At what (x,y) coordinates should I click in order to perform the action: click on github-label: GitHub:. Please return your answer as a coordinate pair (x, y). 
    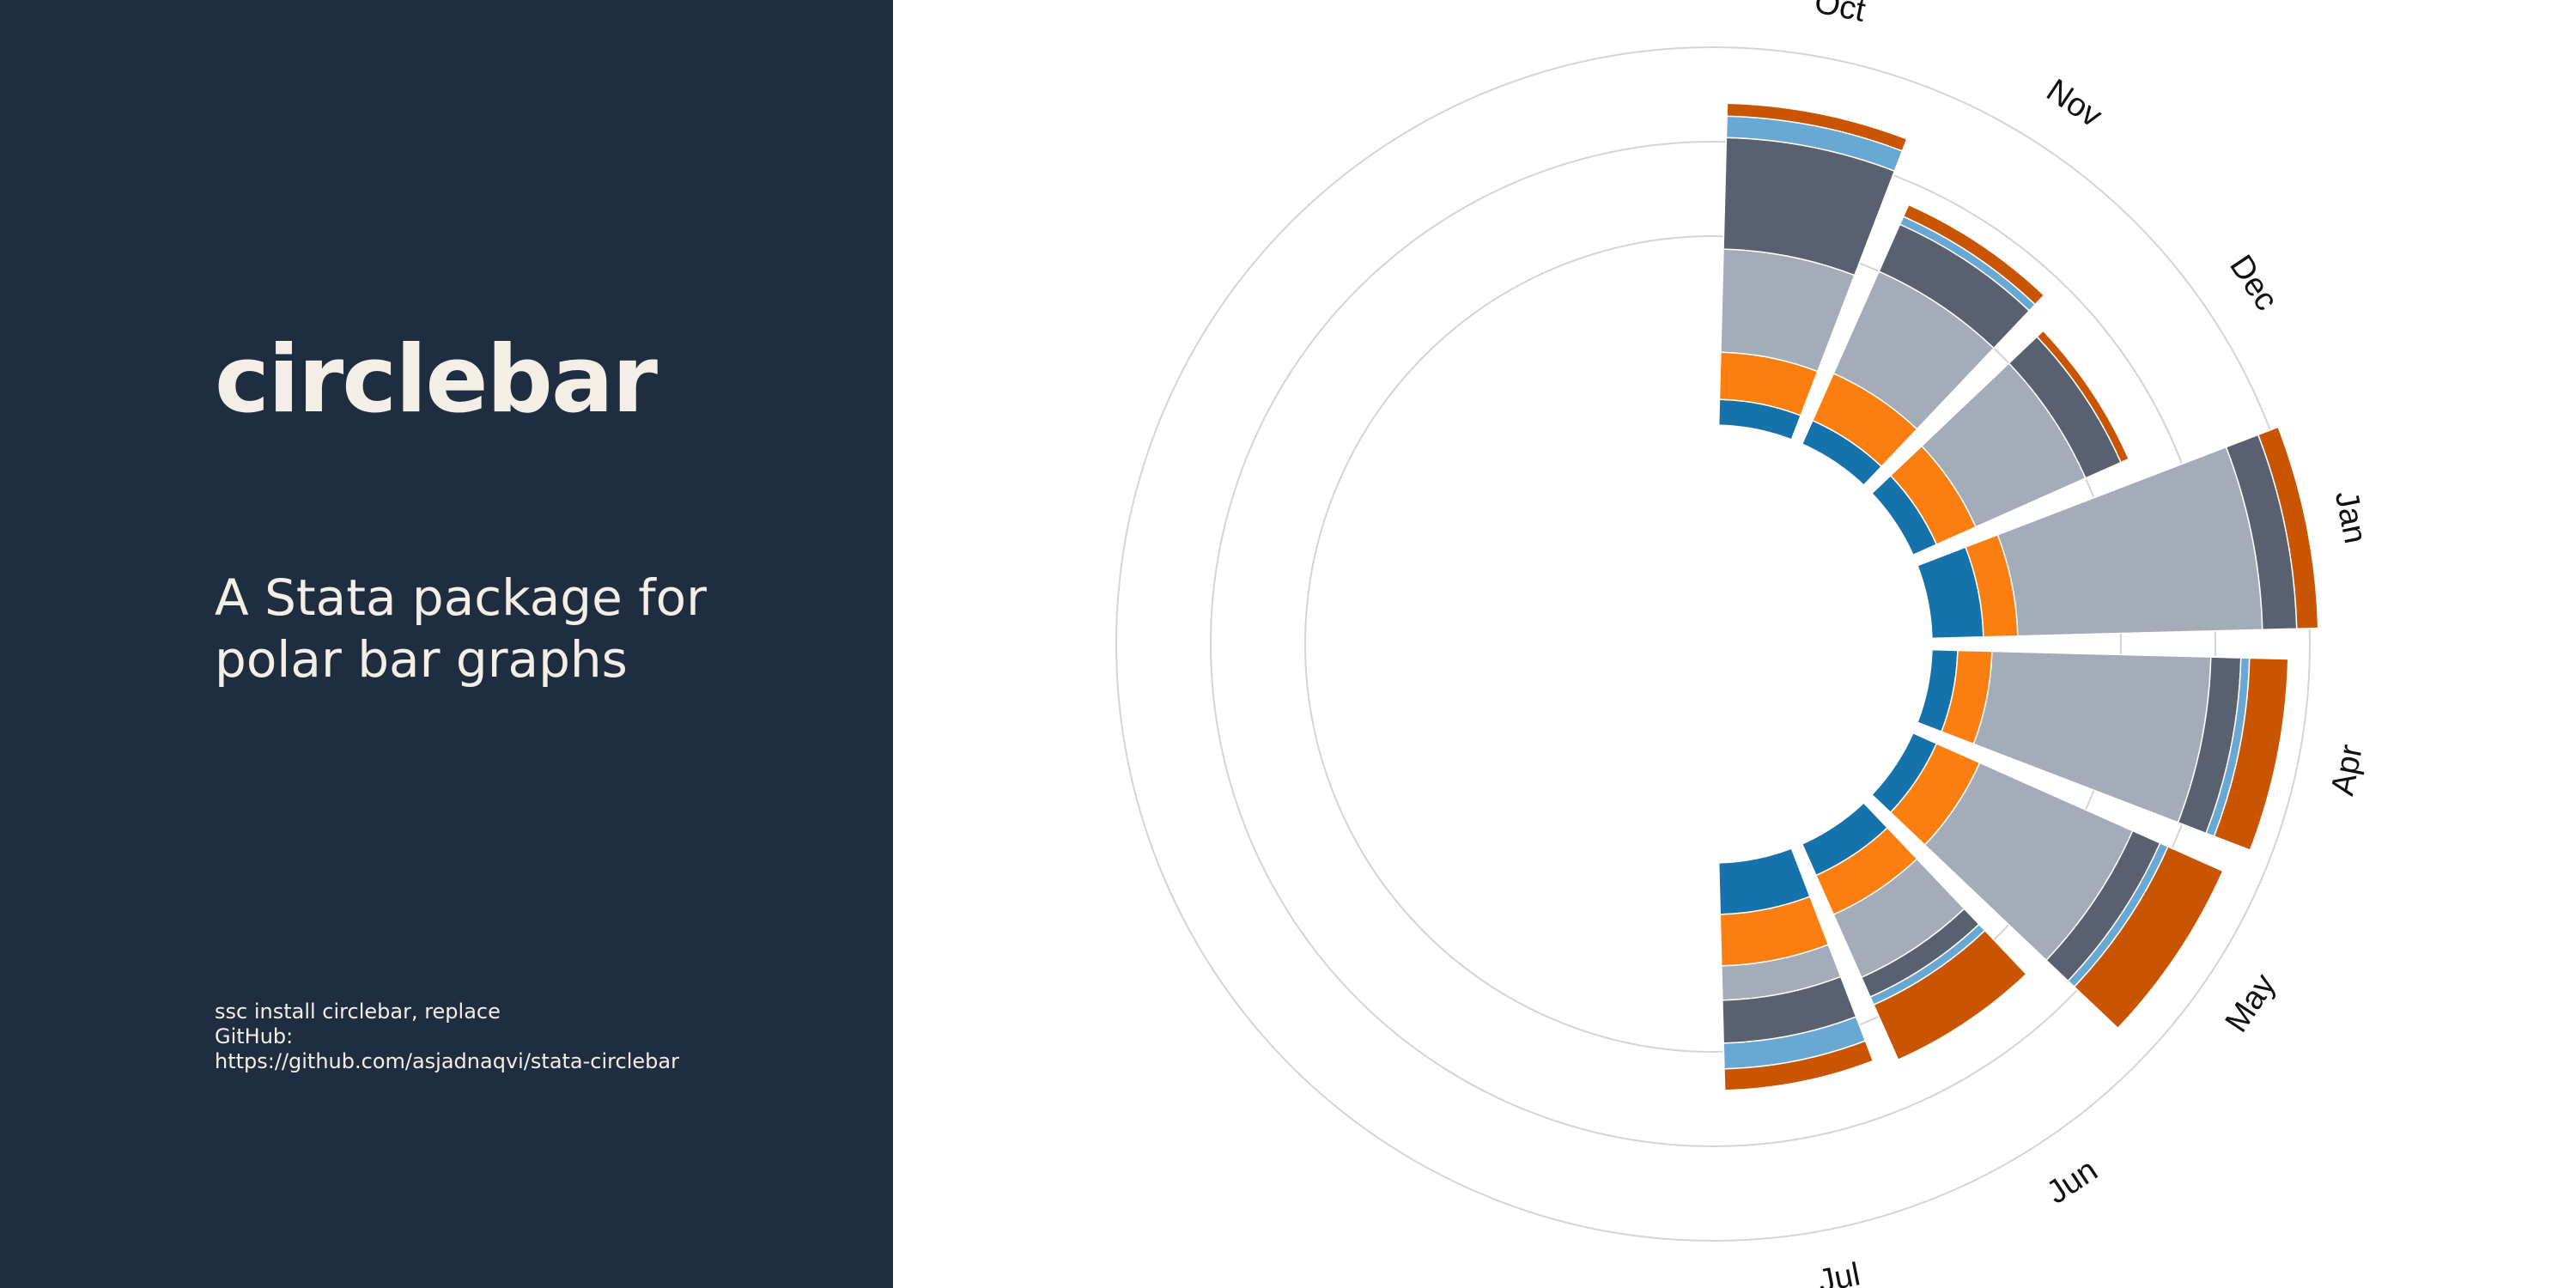
    Looking at the image, I should click on (254, 1036).